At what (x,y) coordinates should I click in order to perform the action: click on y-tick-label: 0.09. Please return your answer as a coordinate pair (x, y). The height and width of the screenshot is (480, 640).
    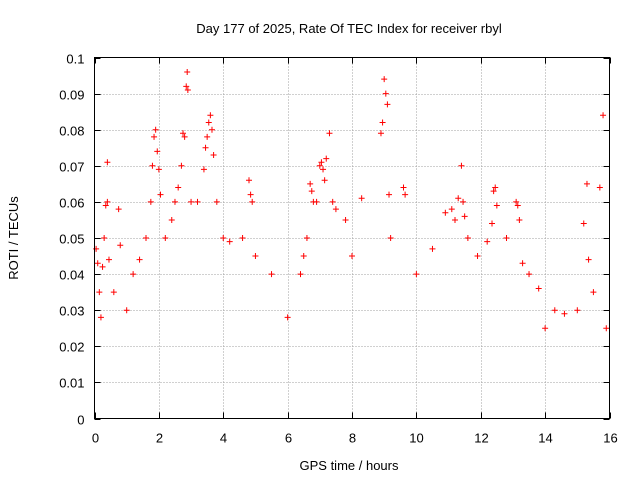
    Looking at the image, I should click on (71, 95).